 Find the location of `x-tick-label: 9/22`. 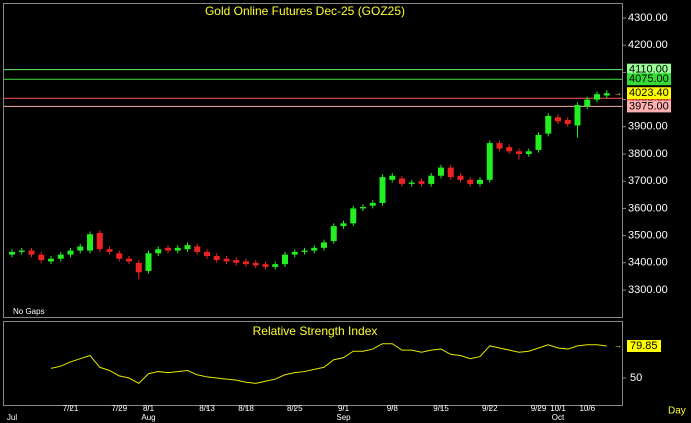

x-tick-label: 9/22 is located at coordinates (490, 408).